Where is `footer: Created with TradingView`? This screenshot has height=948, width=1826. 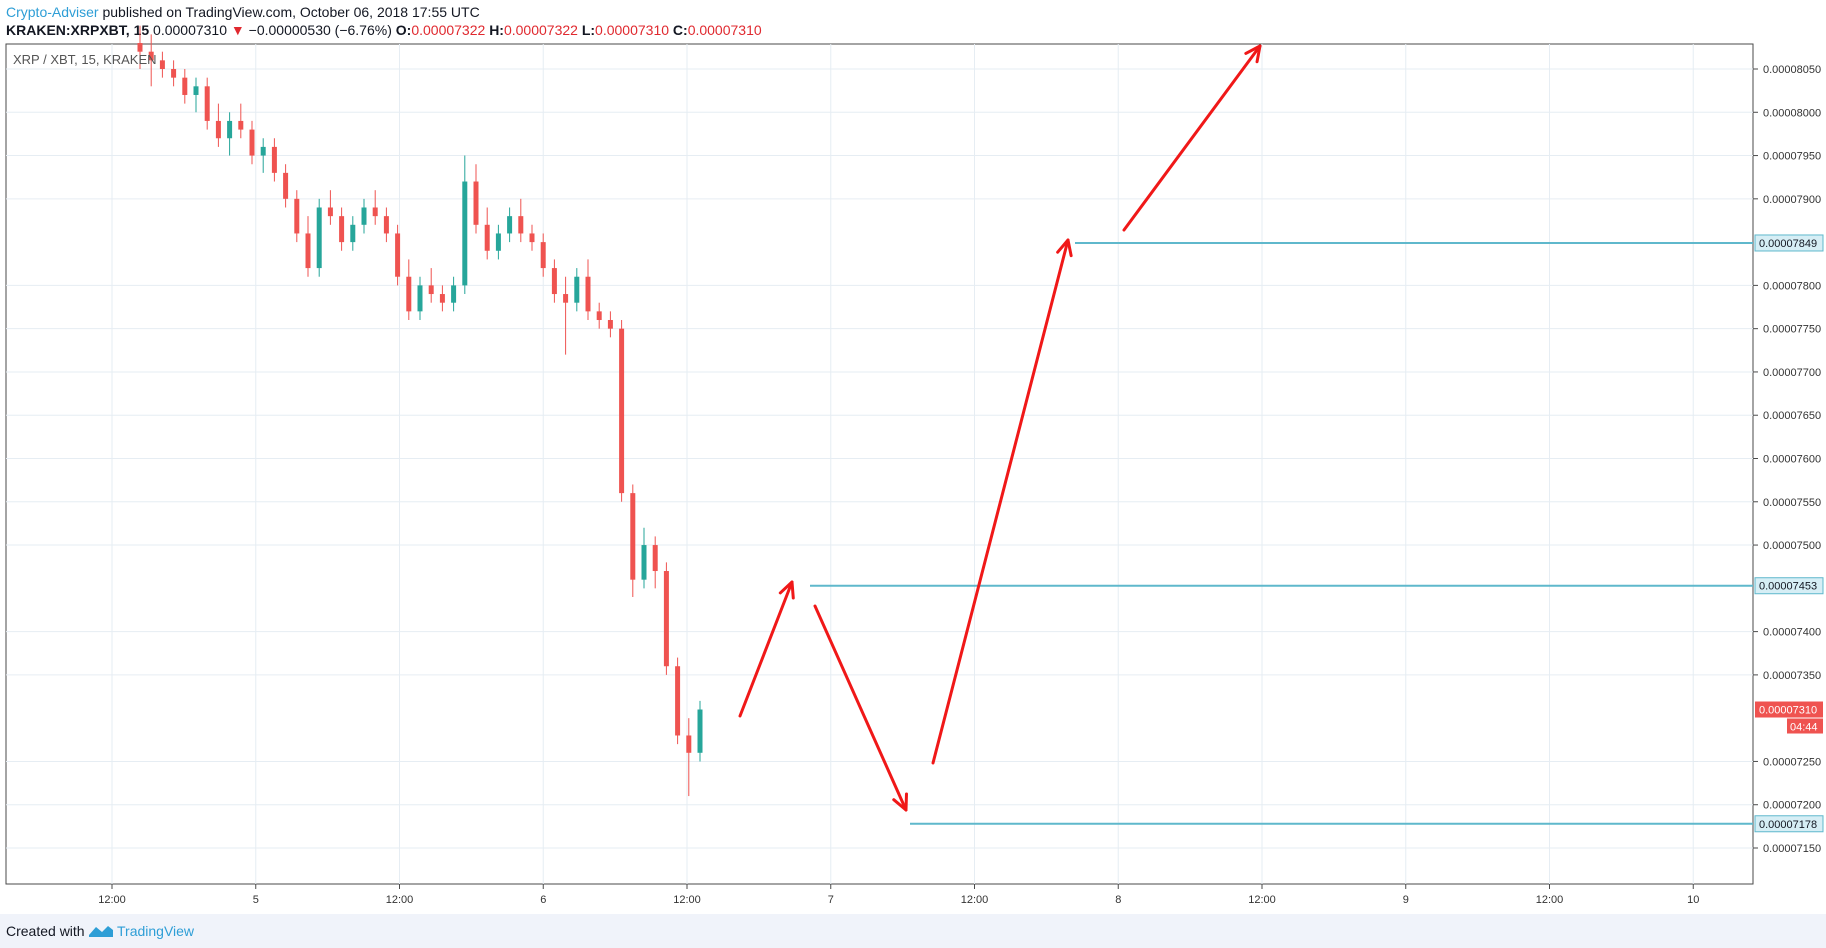
footer: Created with TradingView is located at coordinates (913, 931).